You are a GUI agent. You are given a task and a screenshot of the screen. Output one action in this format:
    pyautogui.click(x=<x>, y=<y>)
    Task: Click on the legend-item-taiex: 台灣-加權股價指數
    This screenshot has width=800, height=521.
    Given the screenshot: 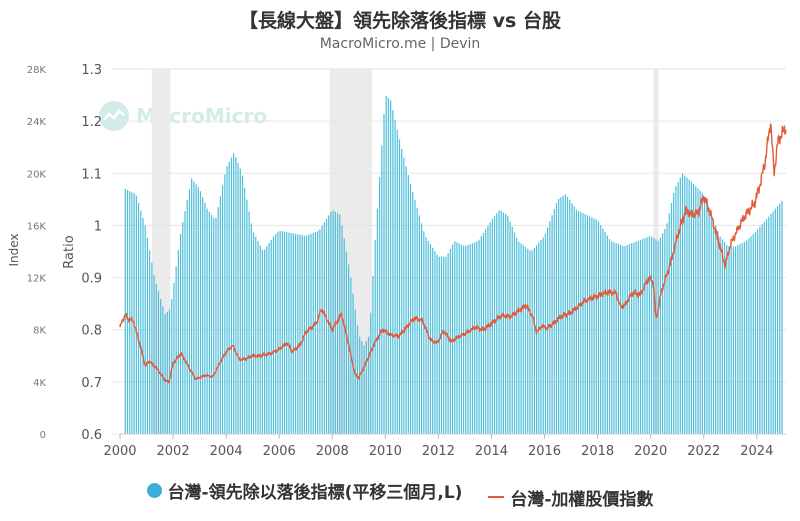 What is the action you would take?
    pyautogui.click(x=570, y=497)
    